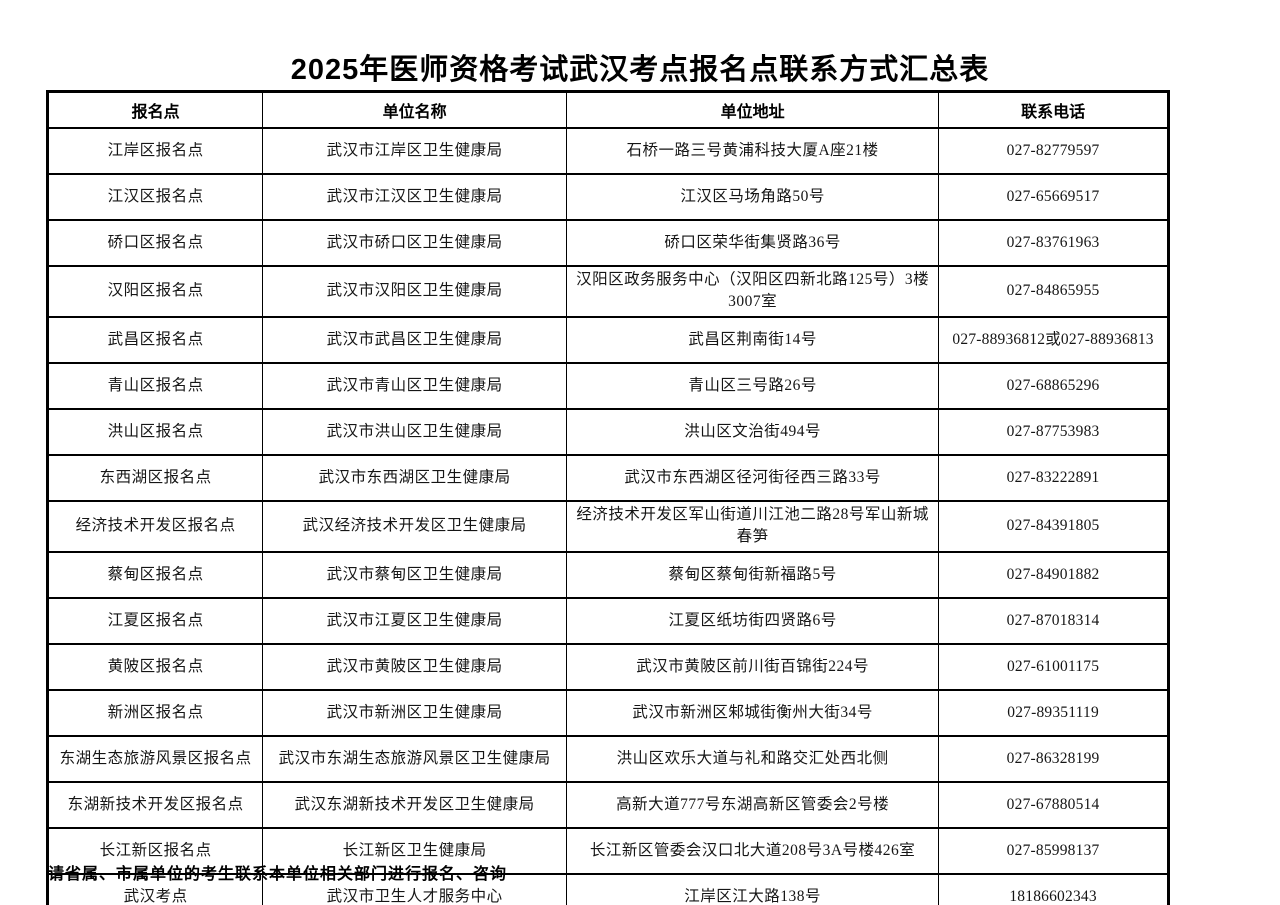 This screenshot has height=905, width=1280. I want to click on cell-registration-point: 东西湖区报名点, so click(155, 477).